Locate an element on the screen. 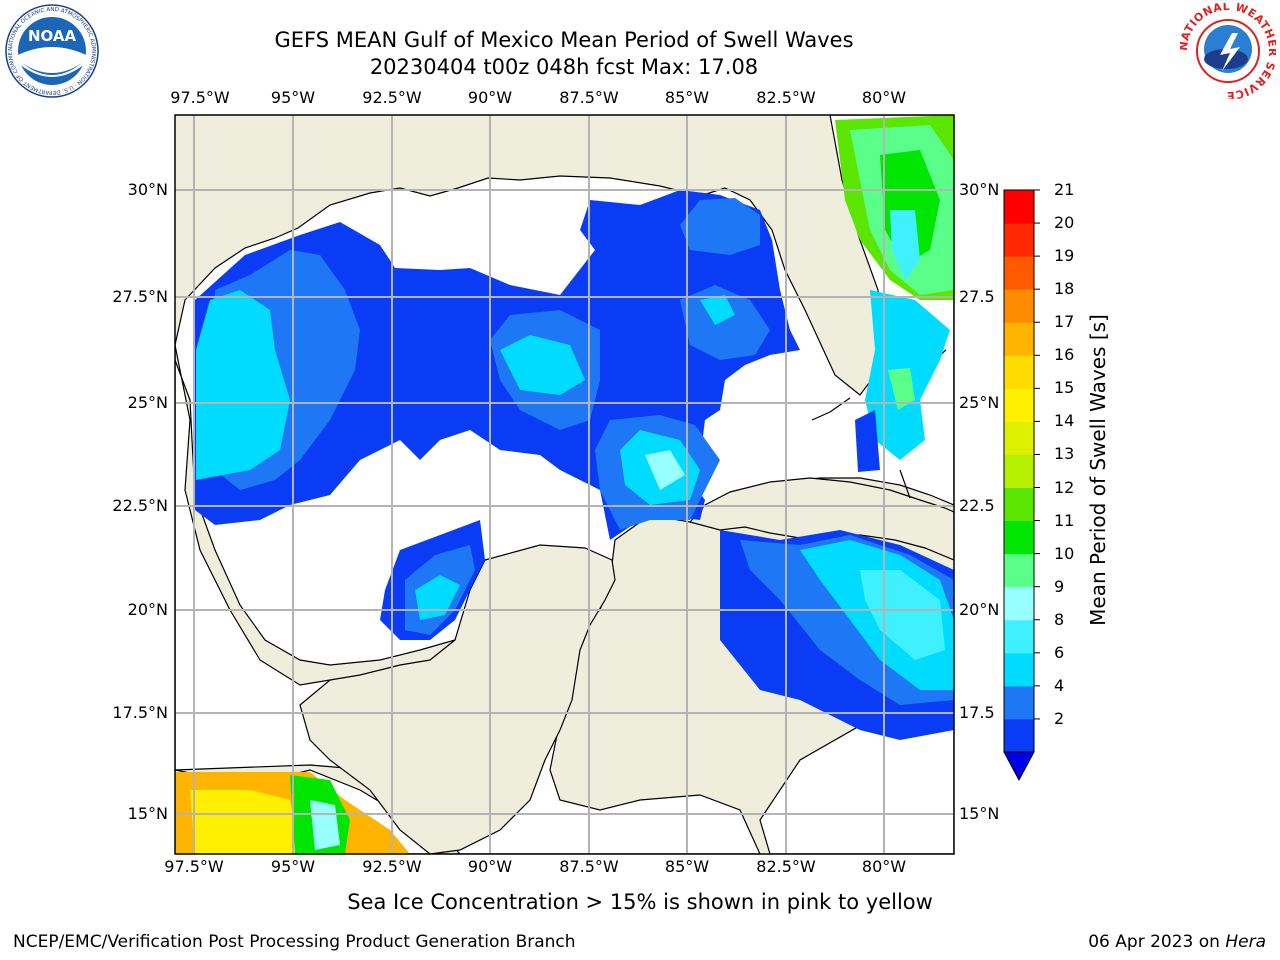  colorbar-tick-label: 8 is located at coordinates (1059, 619).